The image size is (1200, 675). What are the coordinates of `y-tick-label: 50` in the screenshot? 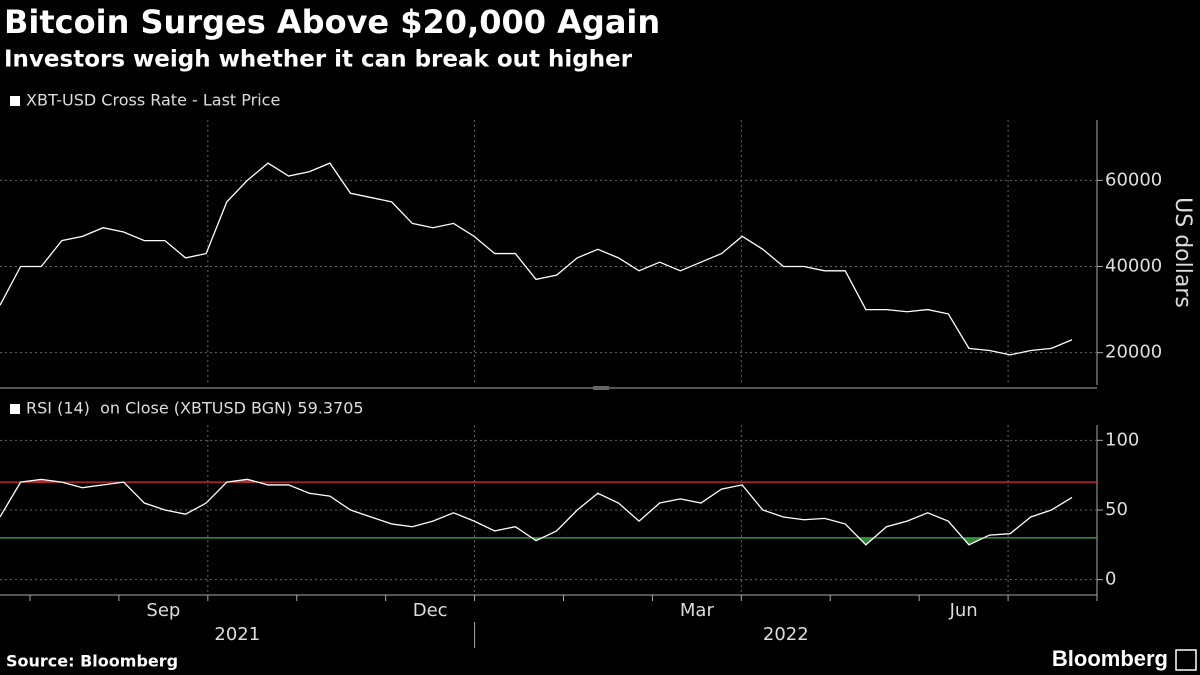 It's located at (1116, 509).